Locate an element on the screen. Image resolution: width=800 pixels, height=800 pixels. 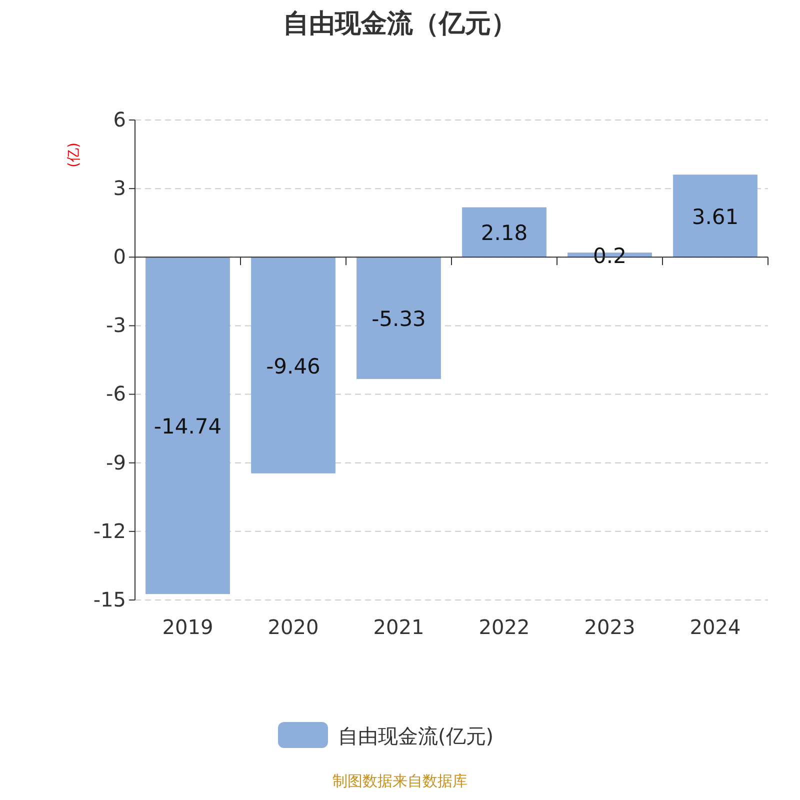
x-tick-label: 2021 is located at coordinates (398, 627).